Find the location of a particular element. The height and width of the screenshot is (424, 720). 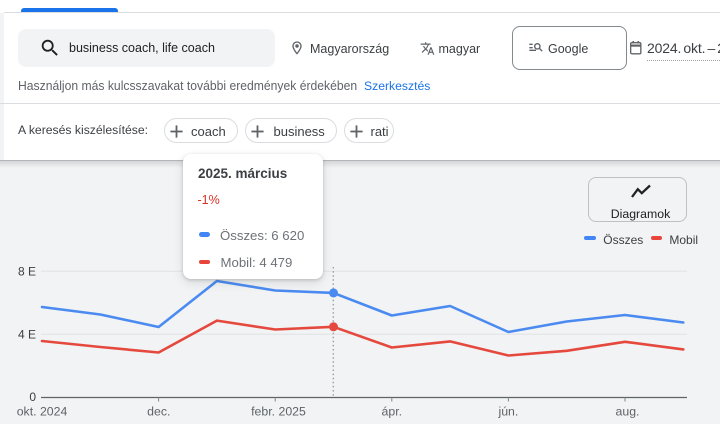

svg-text: 0 is located at coordinates (32, 397).